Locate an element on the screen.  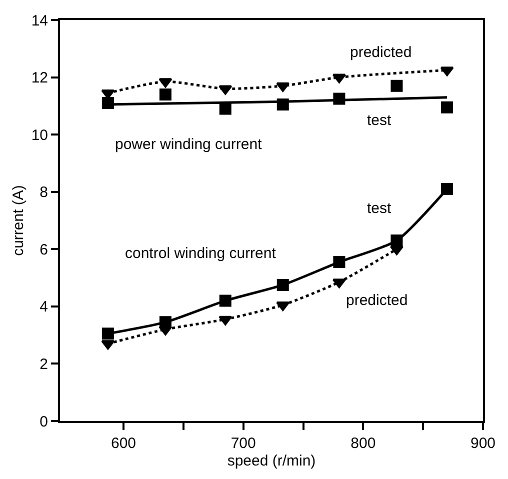
x-tick-label: 900 is located at coordinates (483, 443).